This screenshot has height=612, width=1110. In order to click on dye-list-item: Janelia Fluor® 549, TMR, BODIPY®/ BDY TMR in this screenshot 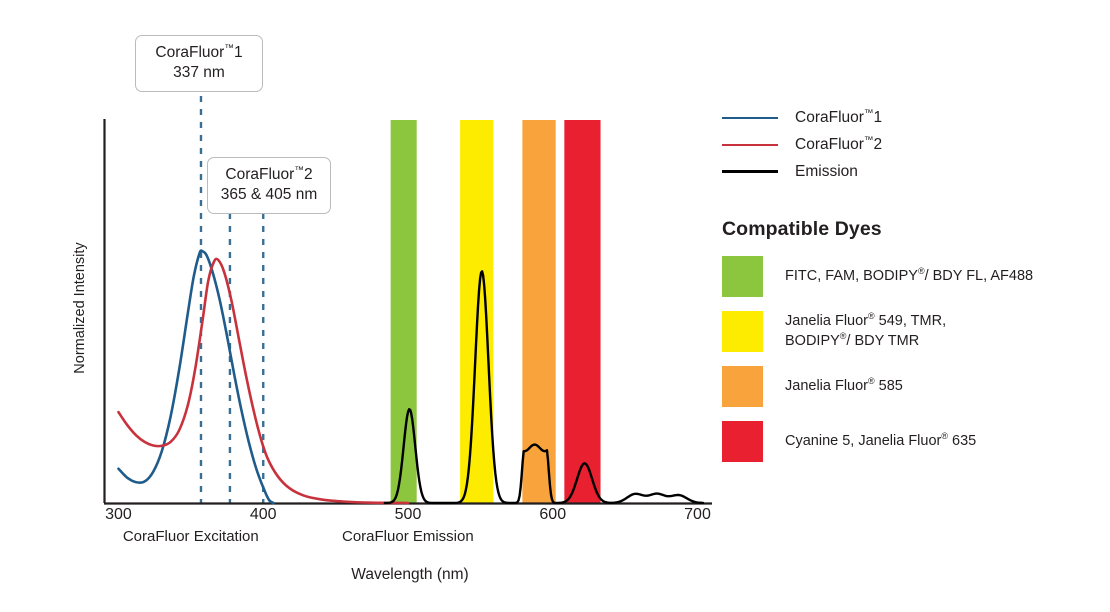, I will do `click(912, 331)`.